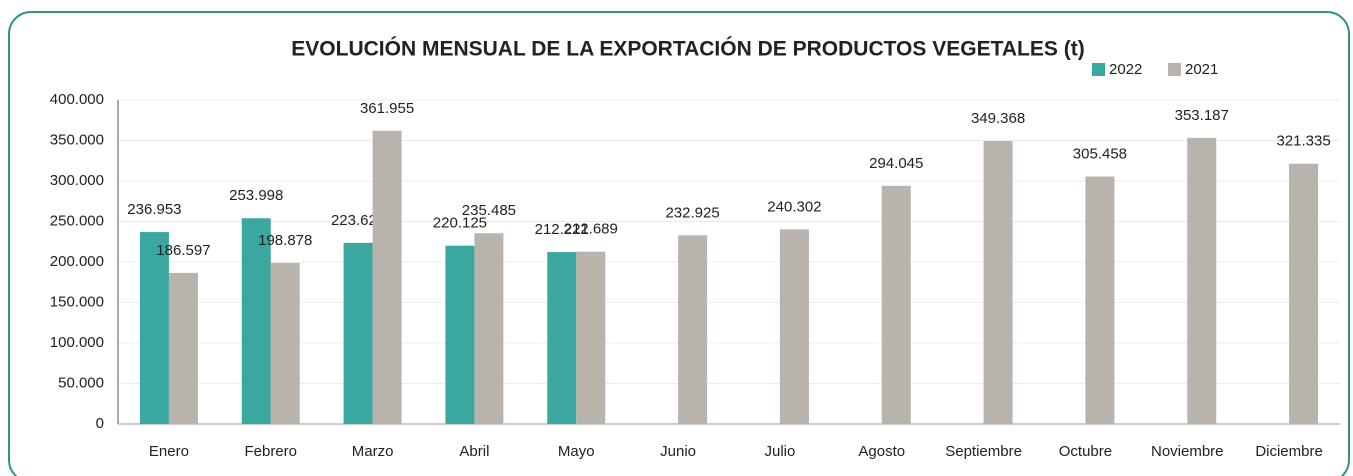  Describe the element at coordinates (591, 229) in the screenshot. I see `data-label: 212.689` at that location.